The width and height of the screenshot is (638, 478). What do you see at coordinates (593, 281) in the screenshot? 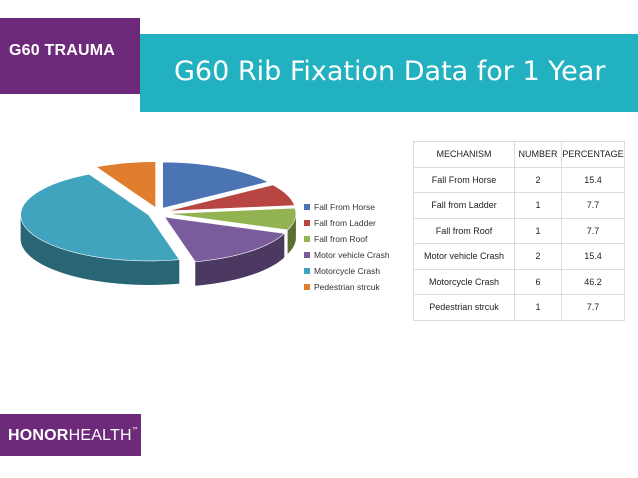
I see `cell-percentage: 46.2` at bounding box center [593, 281].